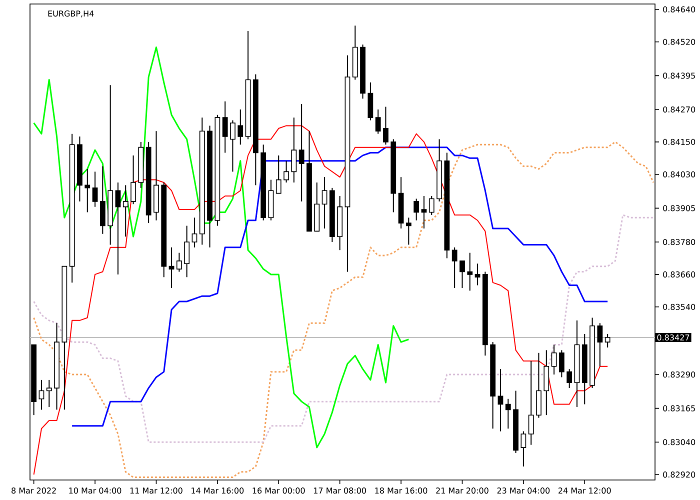 This screenshot has width=700, height=500. Describe the element at coordinates (34, 491) in the screenshot. I see `x-tick-label: 8 Mar 2022` at that location.